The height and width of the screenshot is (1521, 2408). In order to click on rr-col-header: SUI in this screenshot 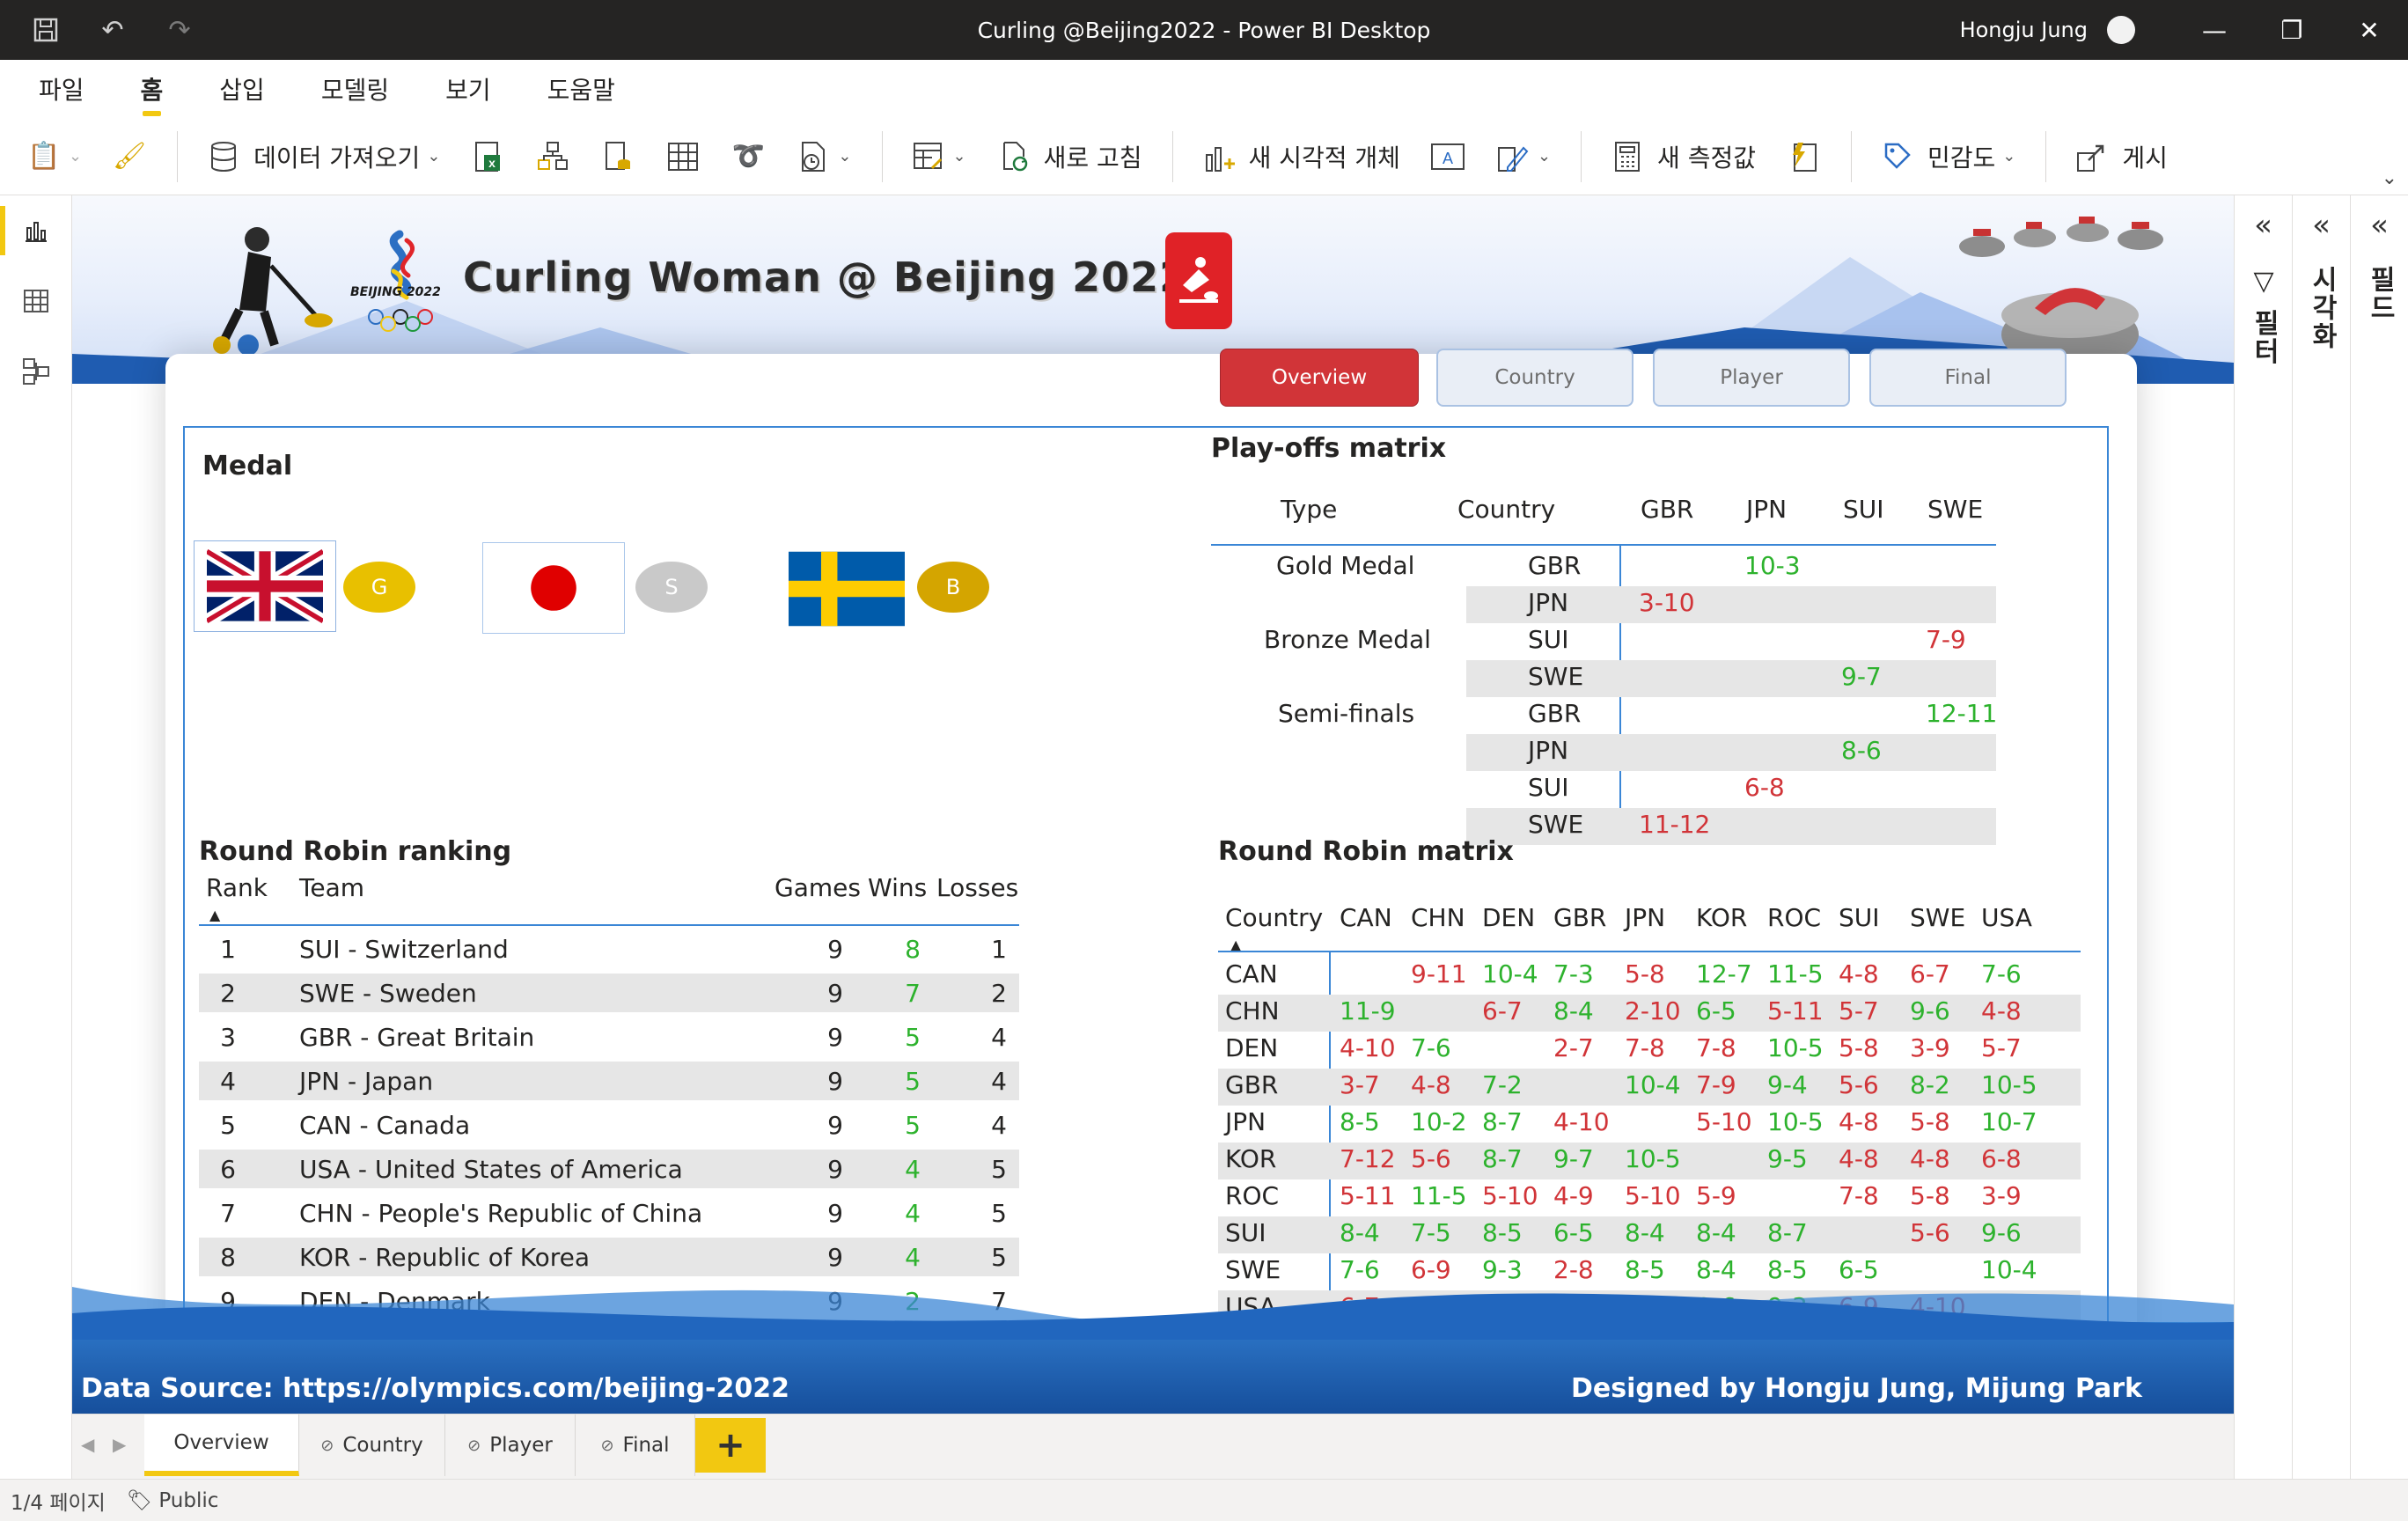, I will do `click(1859, 918)`.